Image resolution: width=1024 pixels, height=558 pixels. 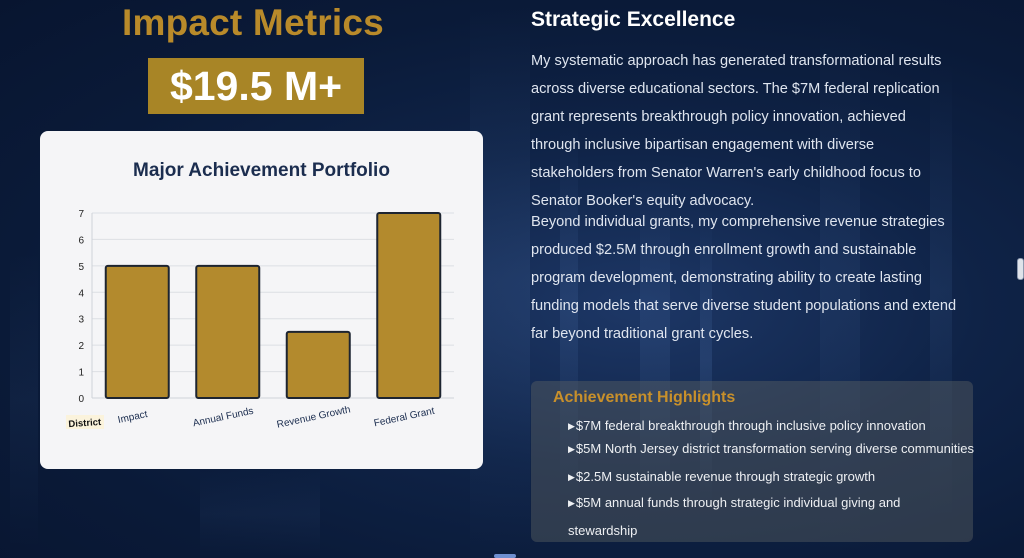 I want to click on district-label-bg, so click(x=85, y=422).